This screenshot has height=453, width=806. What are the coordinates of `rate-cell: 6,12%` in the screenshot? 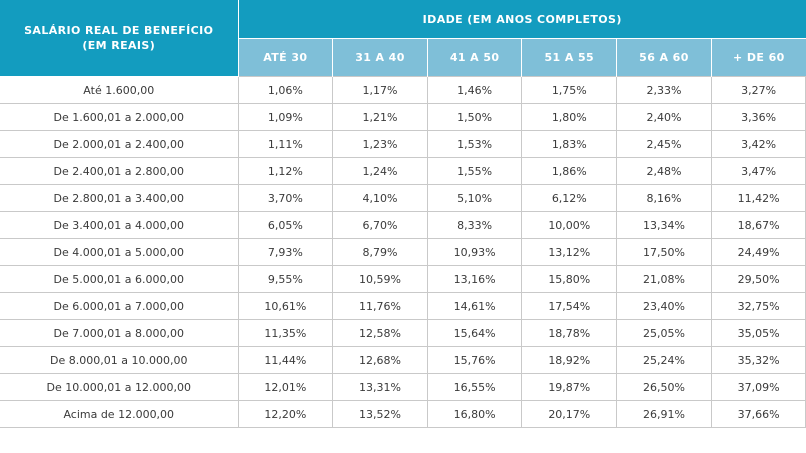 It's located at (569, 198).